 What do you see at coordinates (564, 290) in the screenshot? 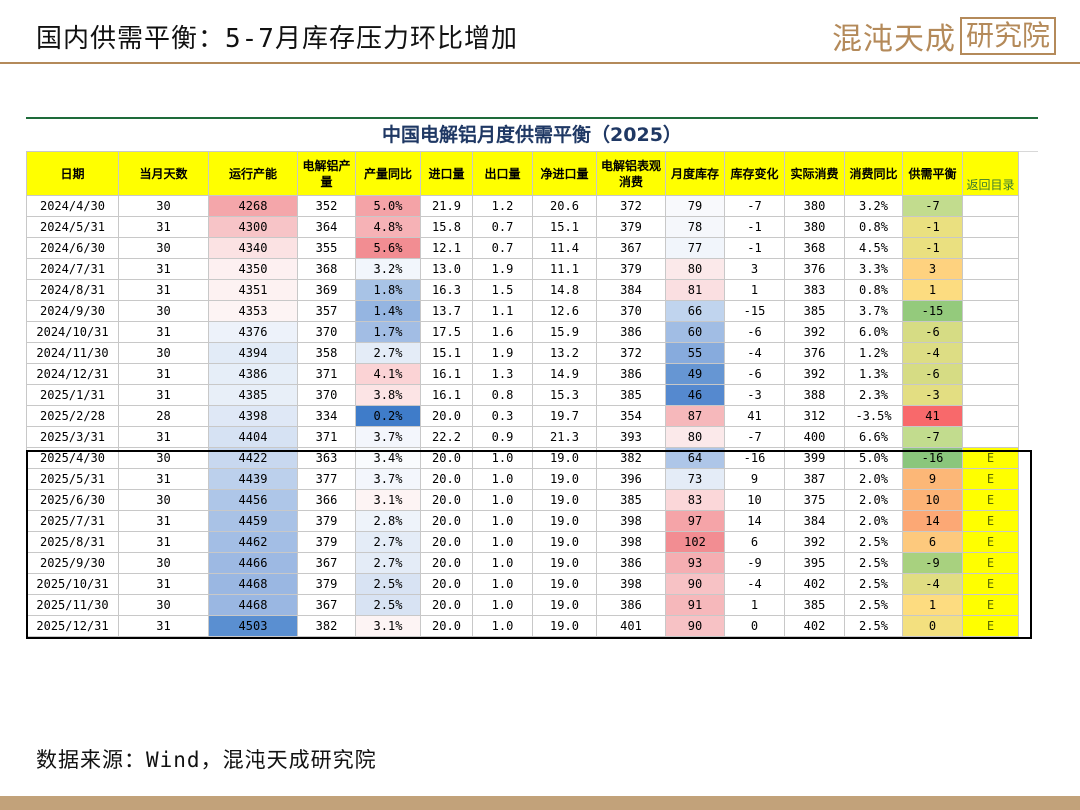
I see `table-cell: 14.8` at bounding box center [564, 290].